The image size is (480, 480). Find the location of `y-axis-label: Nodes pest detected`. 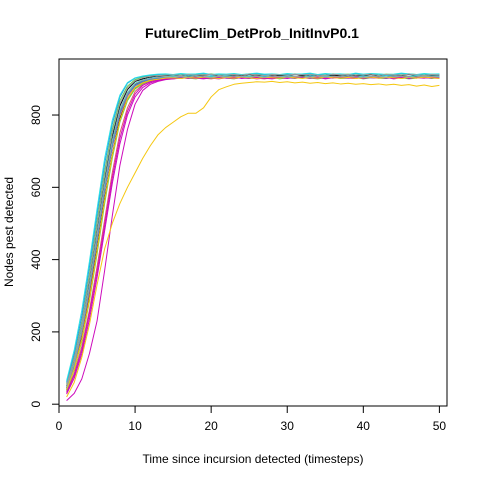

y-axis-label: Nodes pest detected is located at coordinates (9, 232).